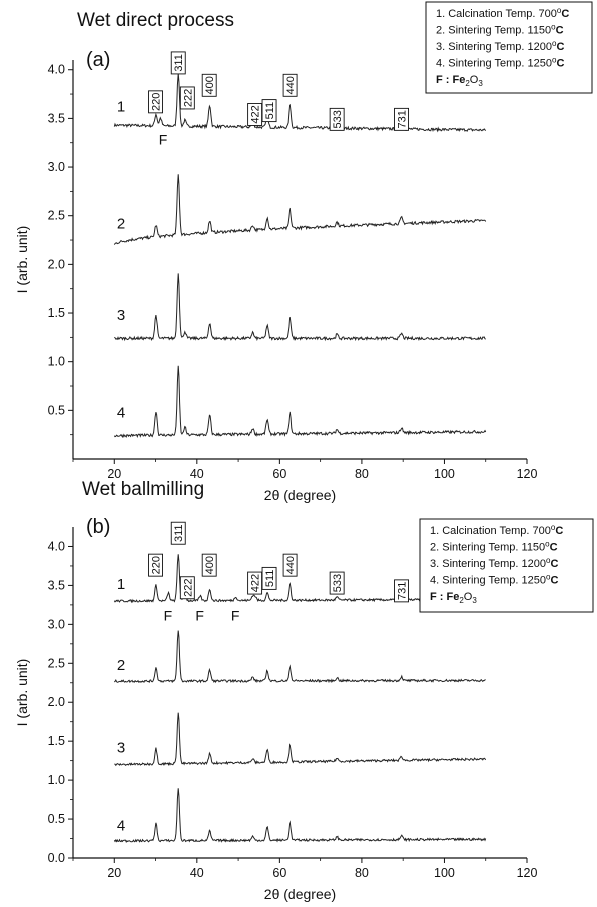  I want to click on peak-label-text: 222, so click(188, 588).